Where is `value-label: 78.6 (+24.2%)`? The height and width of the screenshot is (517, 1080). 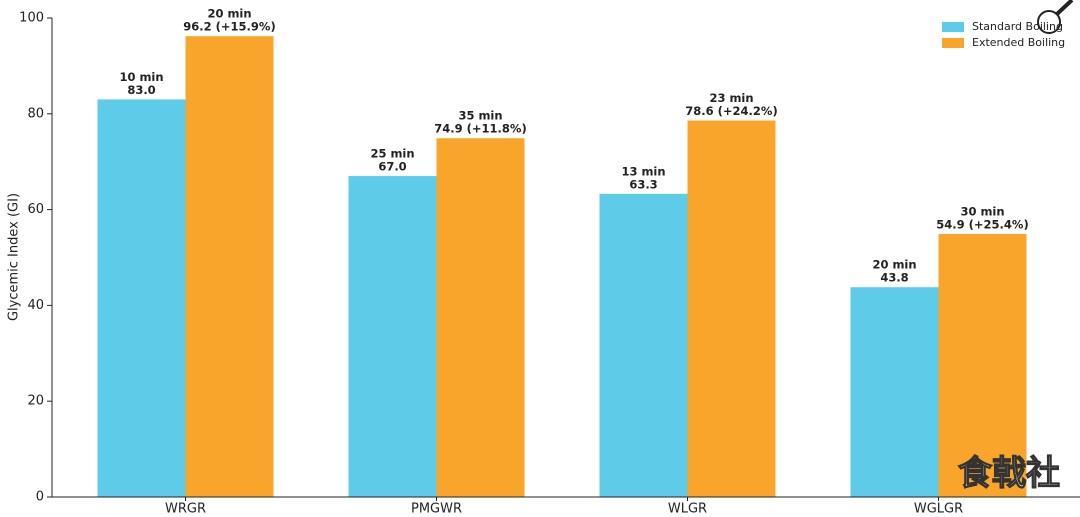 value-label: 78.6 (+24.2%) is located at coordinates (731, 111).